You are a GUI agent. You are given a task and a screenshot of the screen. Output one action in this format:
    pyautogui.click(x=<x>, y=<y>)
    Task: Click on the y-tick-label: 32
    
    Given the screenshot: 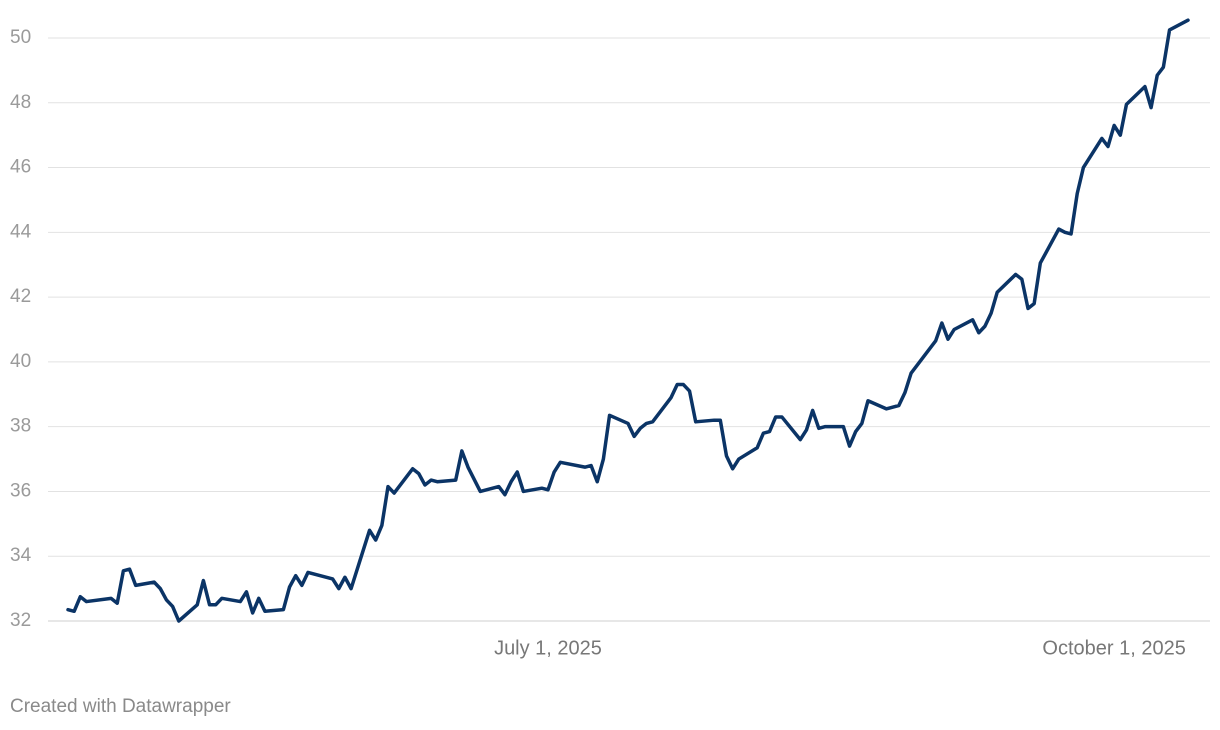 What is the action you would take?
    pyautogui.click(x=20, y=620)
    